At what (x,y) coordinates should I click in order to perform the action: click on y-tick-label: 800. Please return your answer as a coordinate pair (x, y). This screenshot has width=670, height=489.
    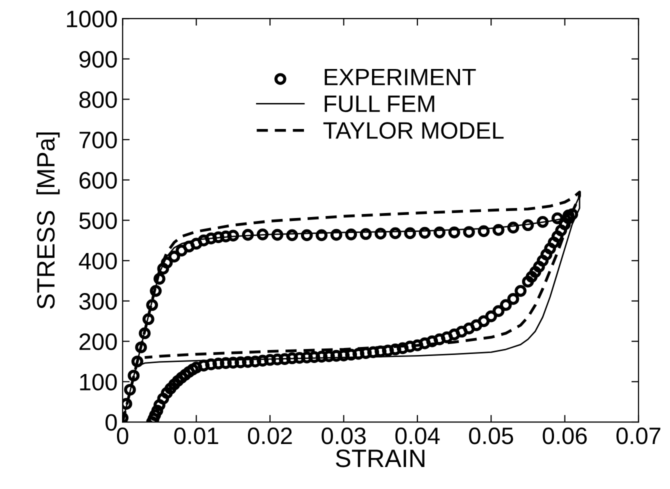
    Looking at the image, I should click on (98, 99).